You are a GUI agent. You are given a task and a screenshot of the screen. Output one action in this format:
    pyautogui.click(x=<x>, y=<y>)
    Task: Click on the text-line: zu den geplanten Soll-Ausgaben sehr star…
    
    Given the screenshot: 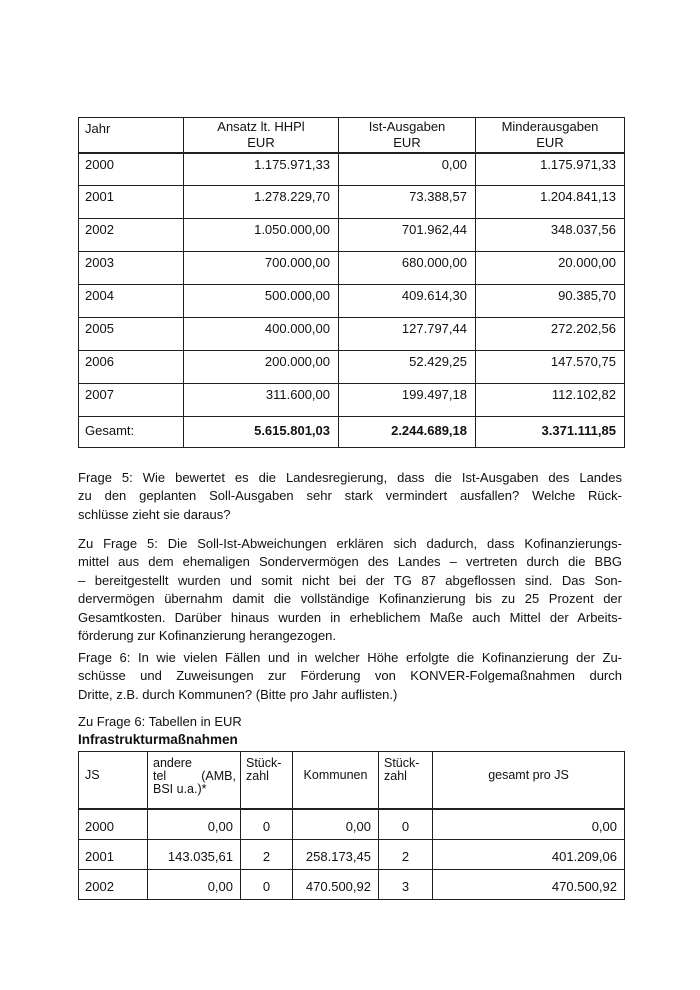 What is the action you would take?
    pyautogui.click(x=350, y=496)
    